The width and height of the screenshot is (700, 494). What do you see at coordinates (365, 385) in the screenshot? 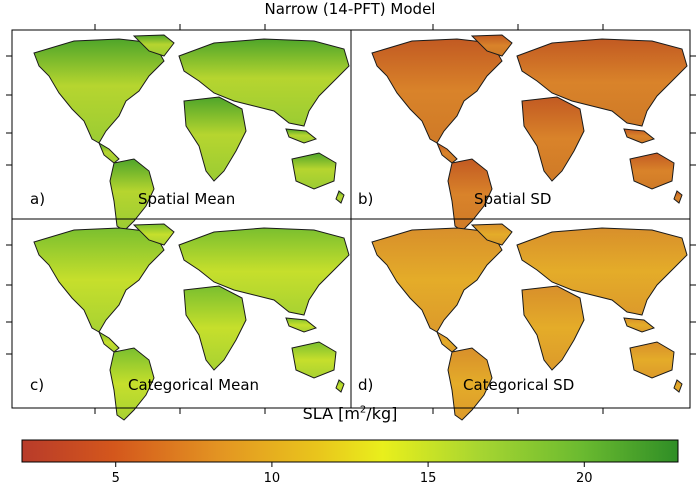
I see `panel-d-letter: d)` at bounding box center [365, 385].